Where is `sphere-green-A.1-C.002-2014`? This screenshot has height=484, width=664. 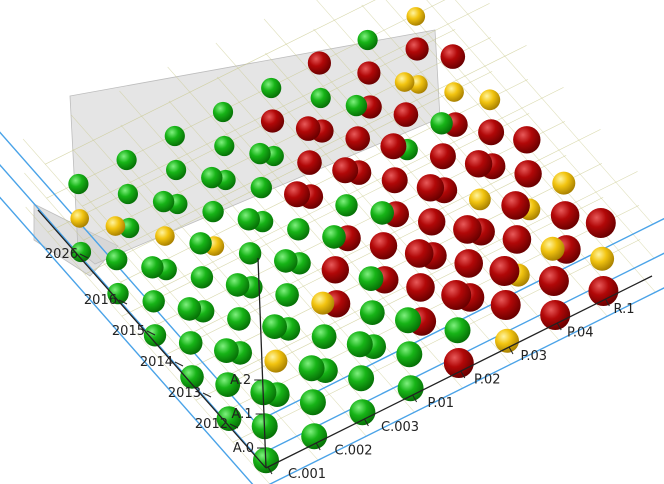 sphere-green-A.1-C.002-2014 is located at coordinates (239, 319).